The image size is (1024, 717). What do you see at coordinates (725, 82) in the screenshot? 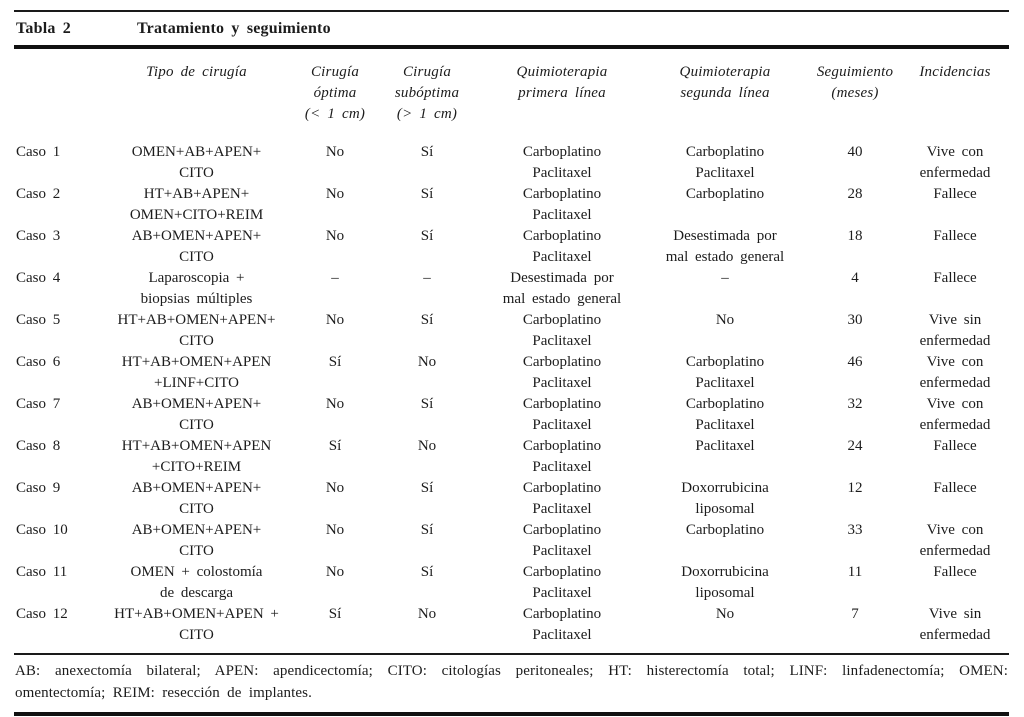
I see `col-header-quimio-segunda: Quimioterapia segunda línea` at bounding box center [725, 82].